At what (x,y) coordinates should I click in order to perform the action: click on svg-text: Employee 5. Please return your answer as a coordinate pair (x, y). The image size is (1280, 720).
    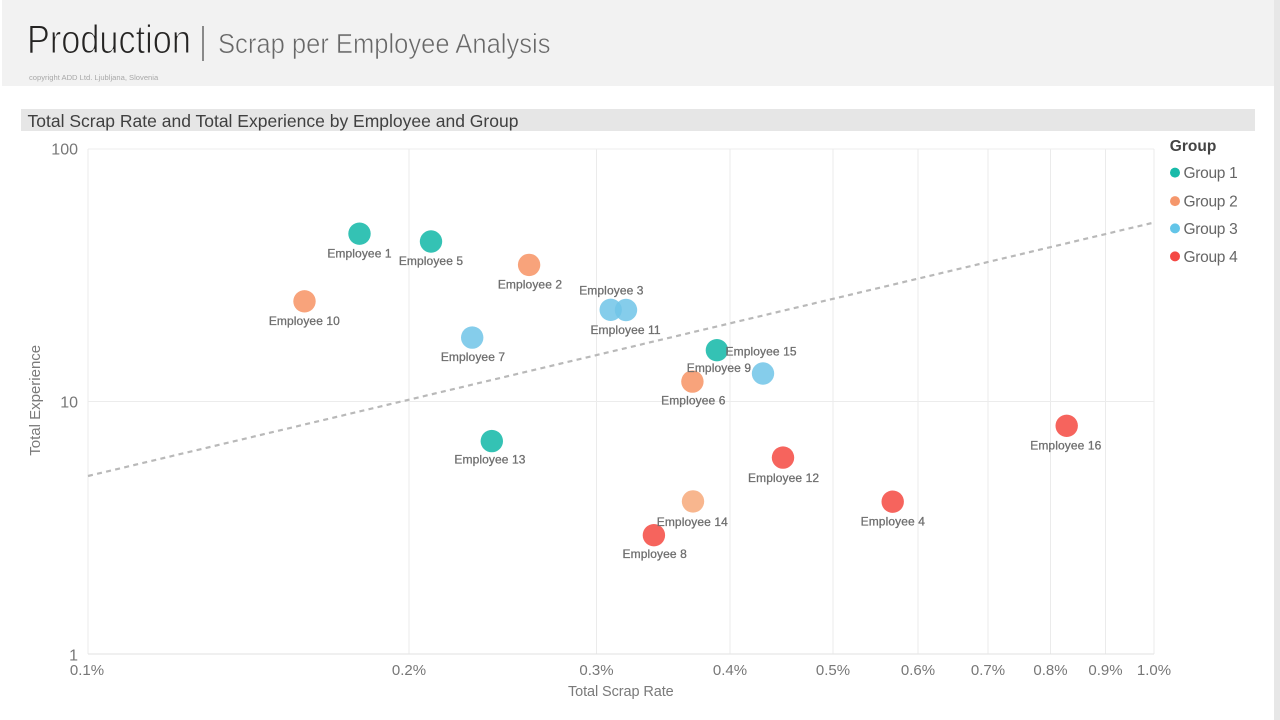
    Looking at the image, I should click on (431, 261).